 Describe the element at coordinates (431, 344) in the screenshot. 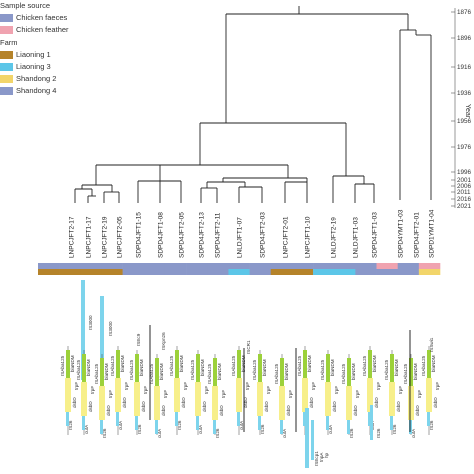

I see `gene-label: ISSwi1` at that location.